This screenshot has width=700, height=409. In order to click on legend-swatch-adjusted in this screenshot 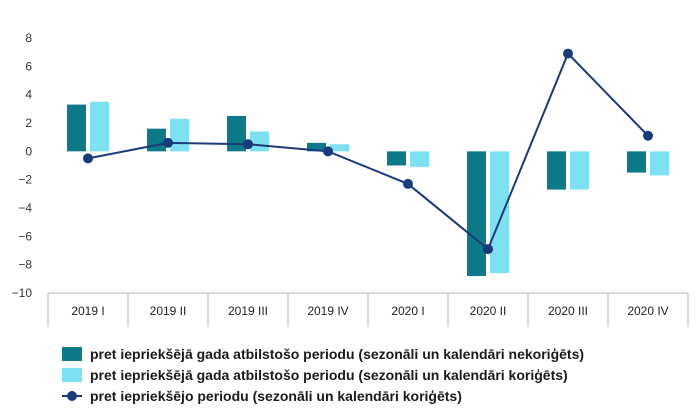, I will do `click(72, 374)`.